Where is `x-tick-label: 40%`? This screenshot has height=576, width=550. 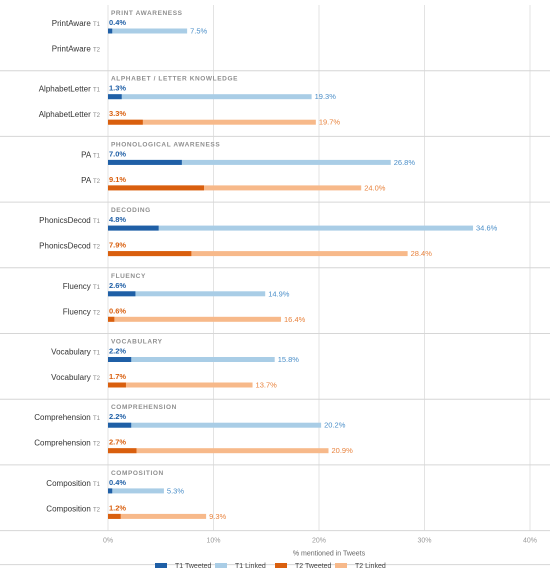 x-tick-label: 40% is located at coordinates (530, 541).